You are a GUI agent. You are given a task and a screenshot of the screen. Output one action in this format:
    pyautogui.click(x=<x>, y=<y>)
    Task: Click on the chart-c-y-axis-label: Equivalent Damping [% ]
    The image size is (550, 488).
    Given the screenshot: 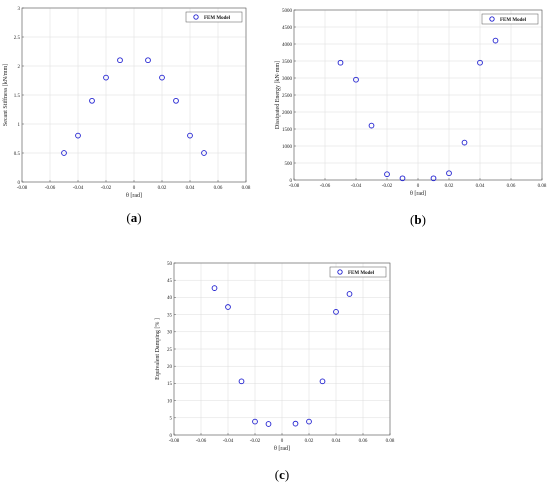 What is the action you would take?
    pyautogui.click(x=158, y=349)
    